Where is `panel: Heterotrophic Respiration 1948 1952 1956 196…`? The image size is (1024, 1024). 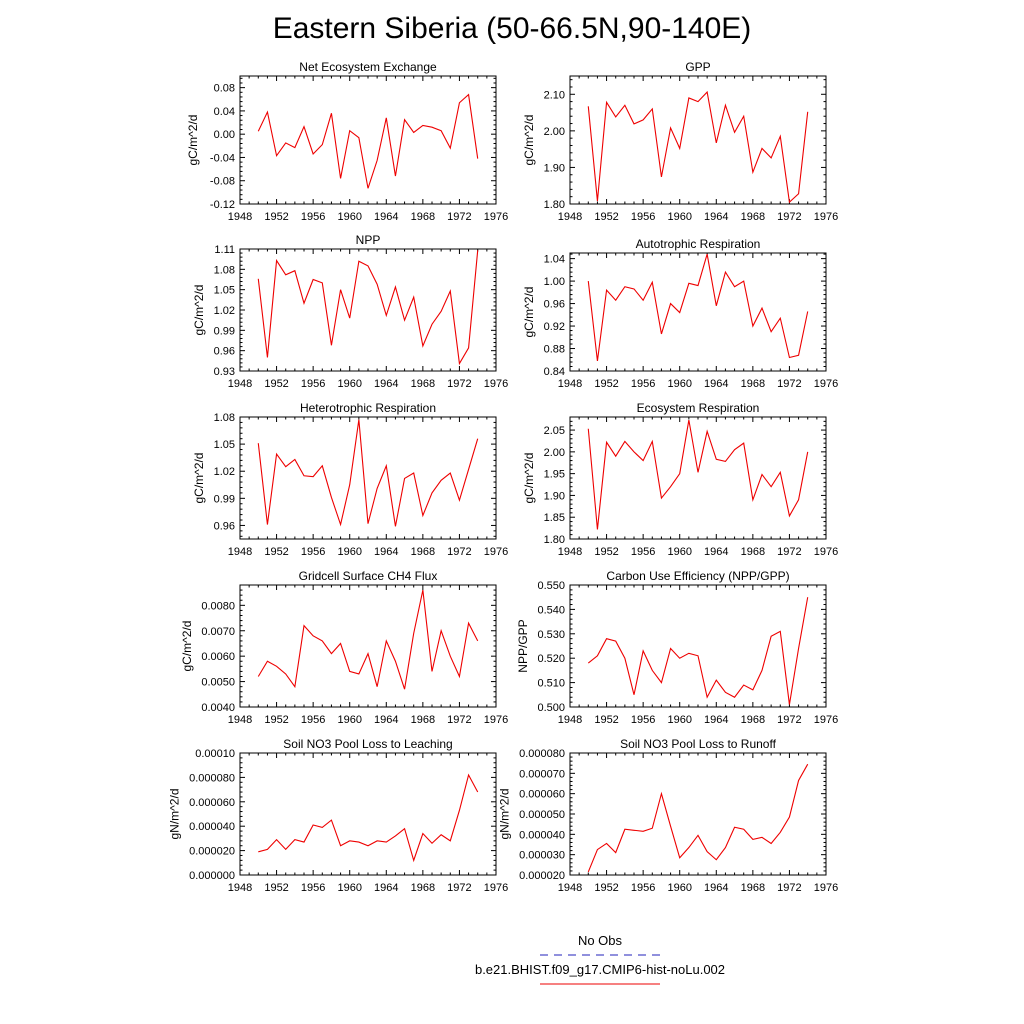
panel: Heterotrophic Respiration 1948 1952 1956 196… is located at coordinates (350, 479).